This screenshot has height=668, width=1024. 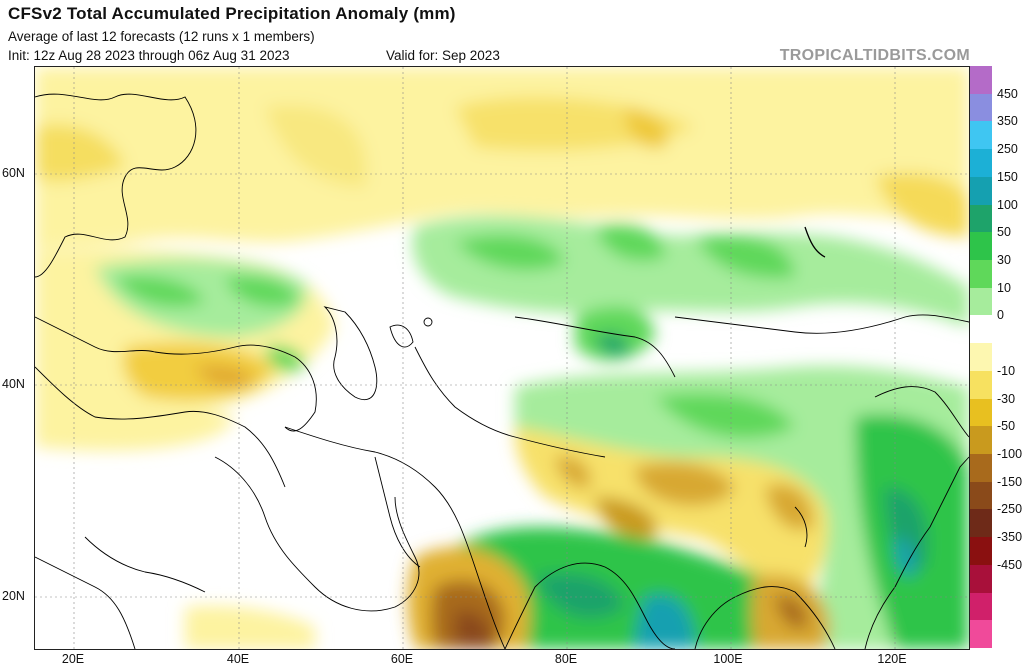 I want to click on lon-label-120e: 120E, so click(x=892, y=659).